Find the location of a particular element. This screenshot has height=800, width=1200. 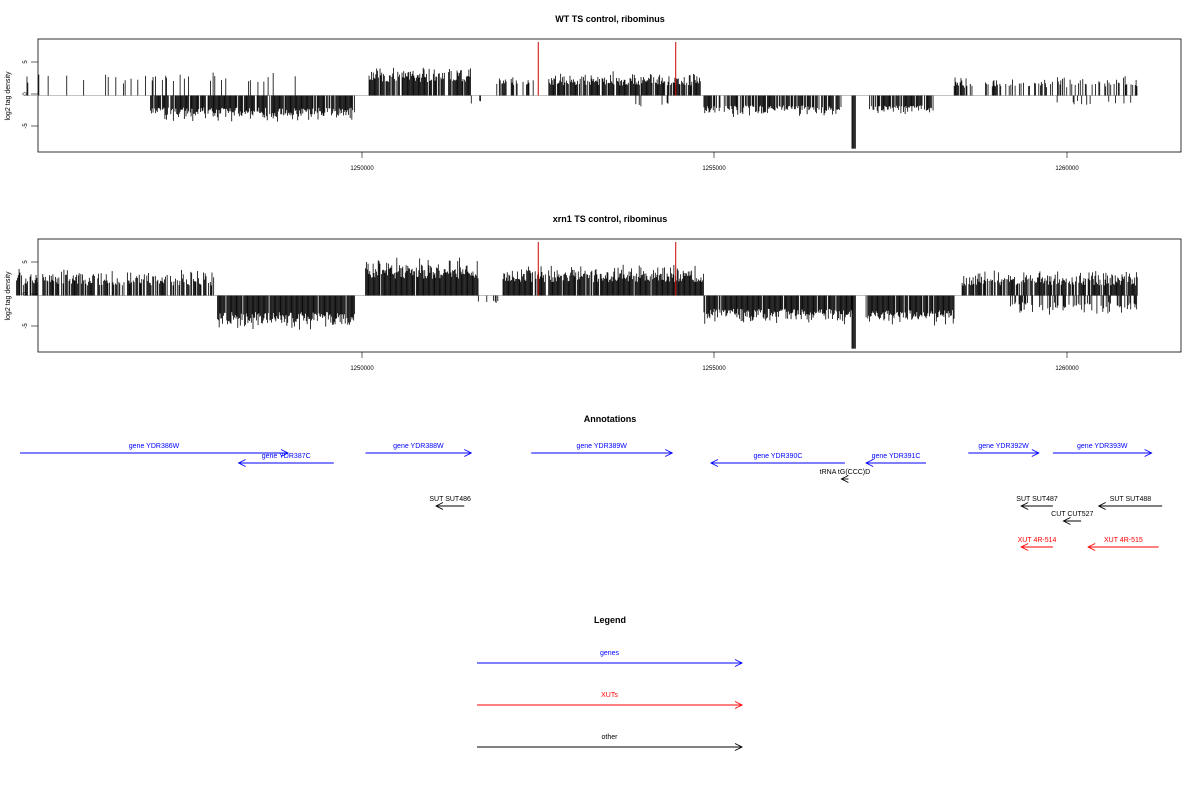

annotation-feature: XUT 4R-515 is located at coordinates (1123, 544).